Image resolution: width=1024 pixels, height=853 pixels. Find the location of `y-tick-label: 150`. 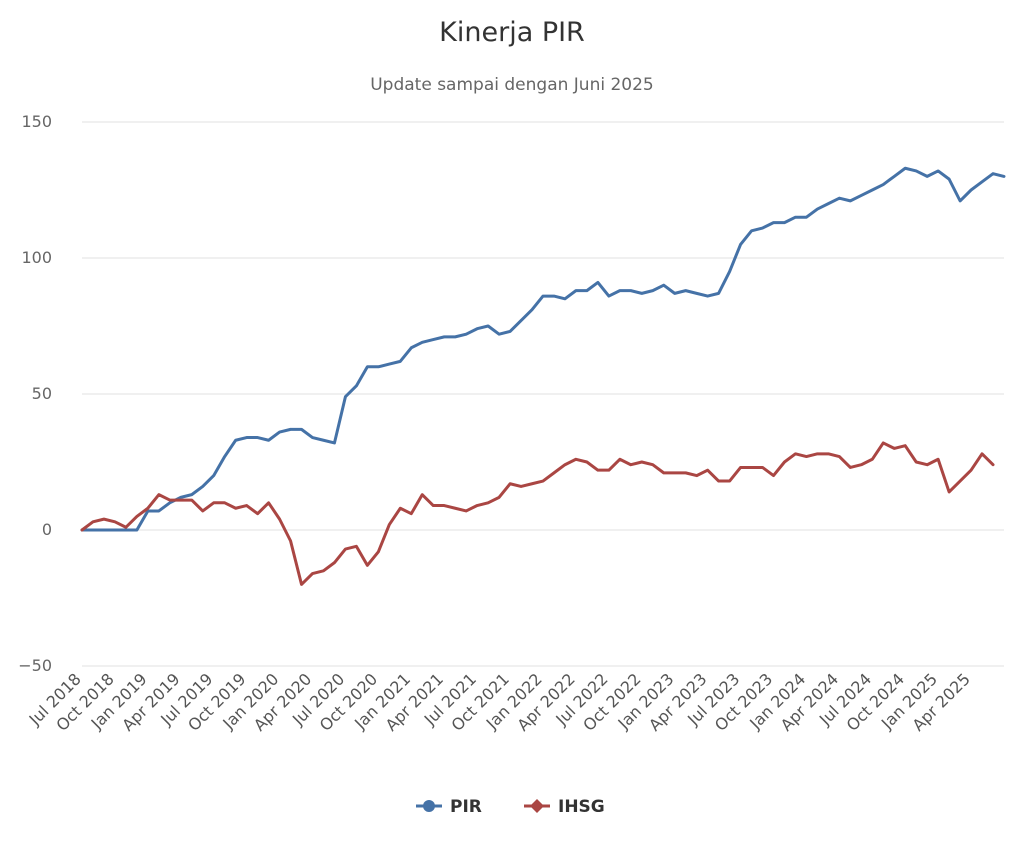

y-tick-label: 150 is located at coordinates (36, 121).